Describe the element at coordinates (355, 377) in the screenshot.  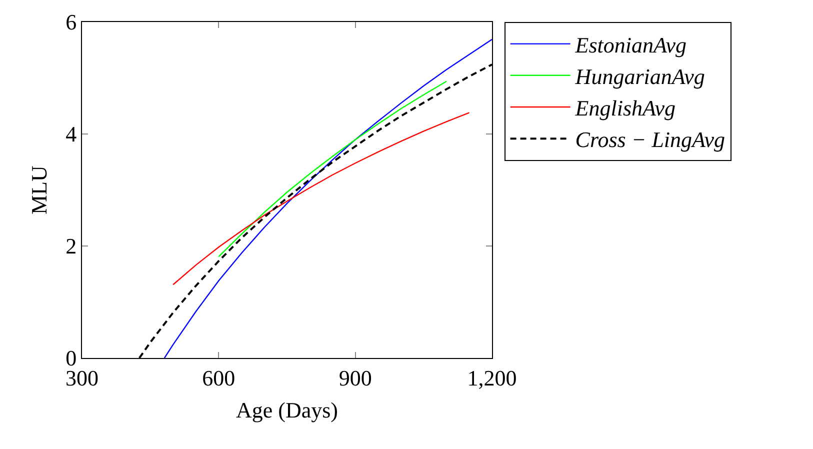
I see `x-tick-label: 900` at that location.